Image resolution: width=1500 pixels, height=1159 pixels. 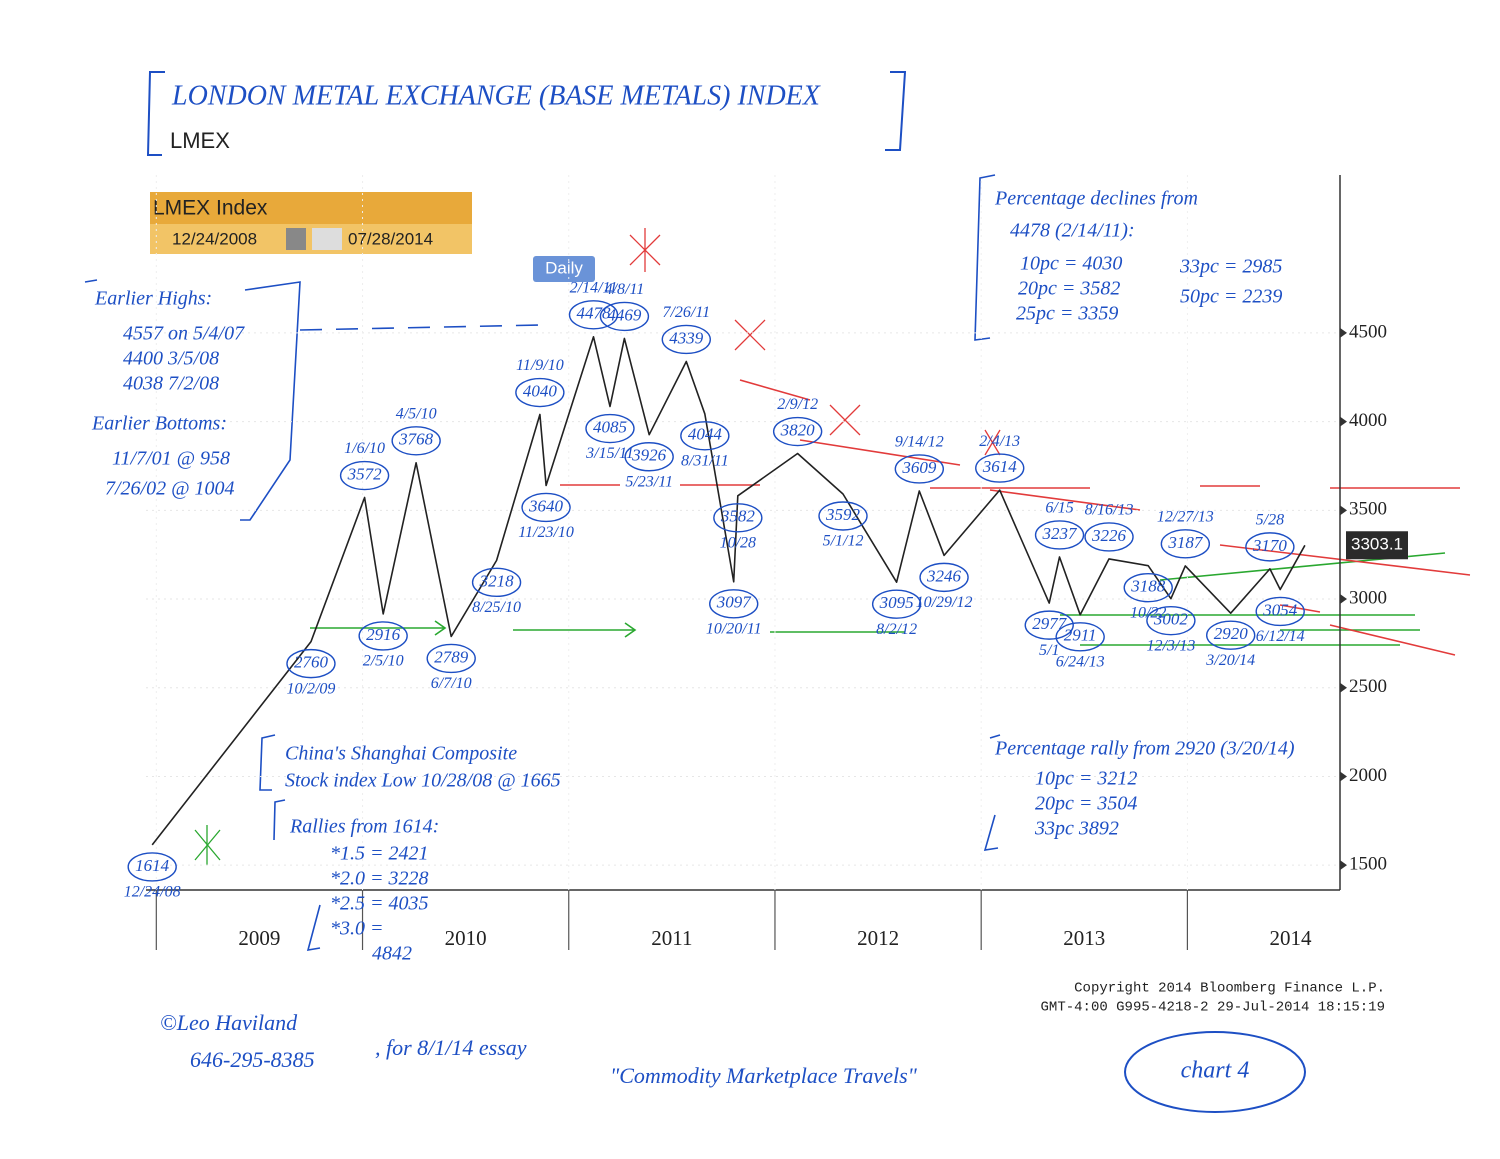 What do you see at coordinates (540, 365) in the screenshot?
I see `pivot-date: 11/9/10` at bounding box center [540, 365].